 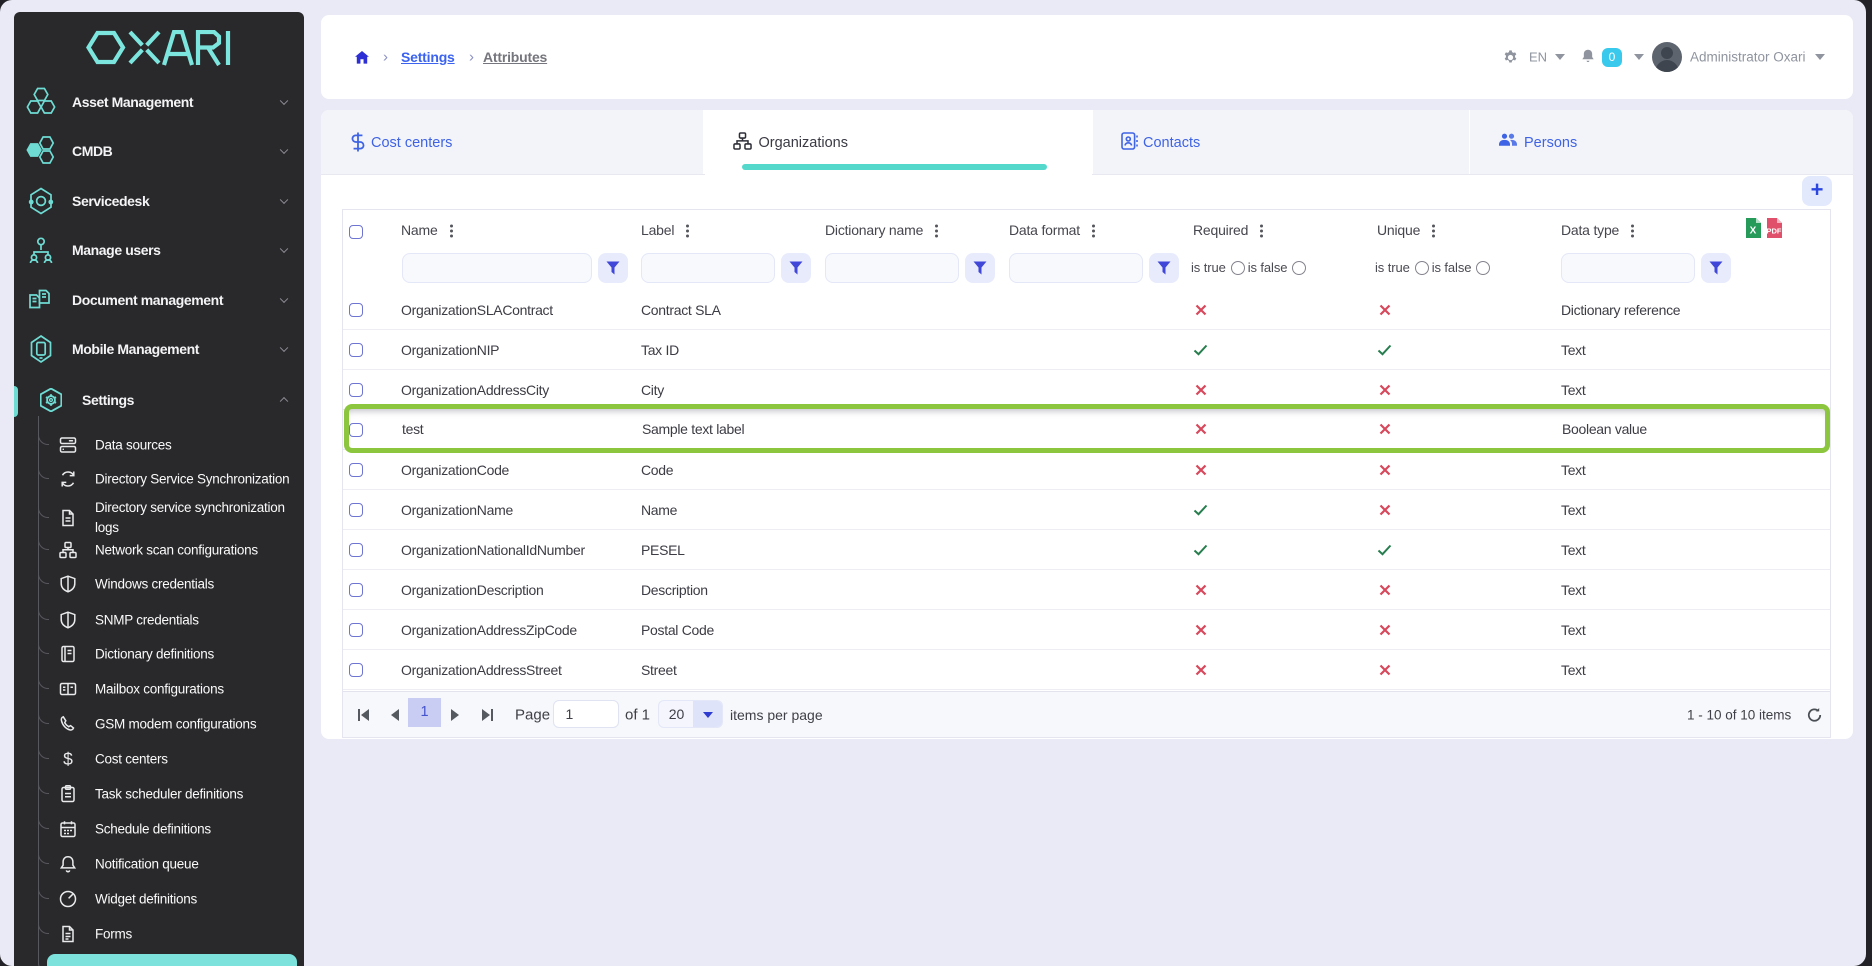 I want to click on svg-text: PDF, so click(x=1774, y=231).